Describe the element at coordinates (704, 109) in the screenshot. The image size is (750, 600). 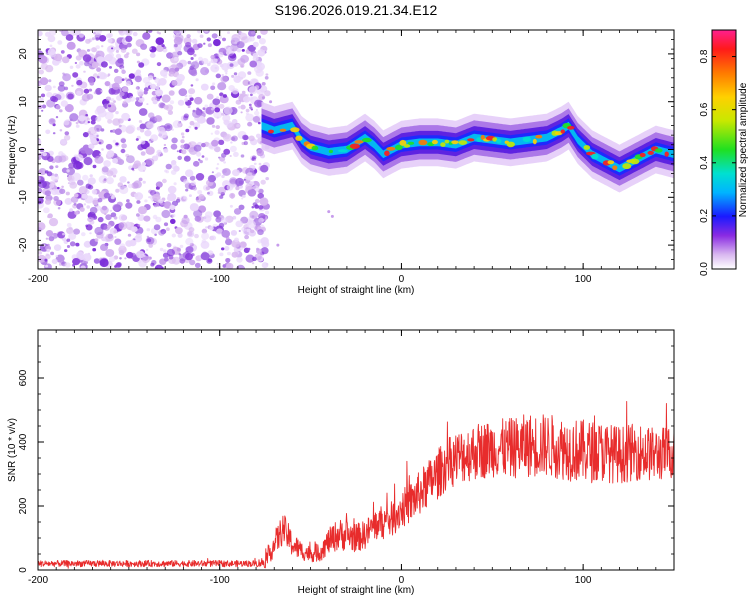
I see `colorbar-tick-label: 0.6` at that location.